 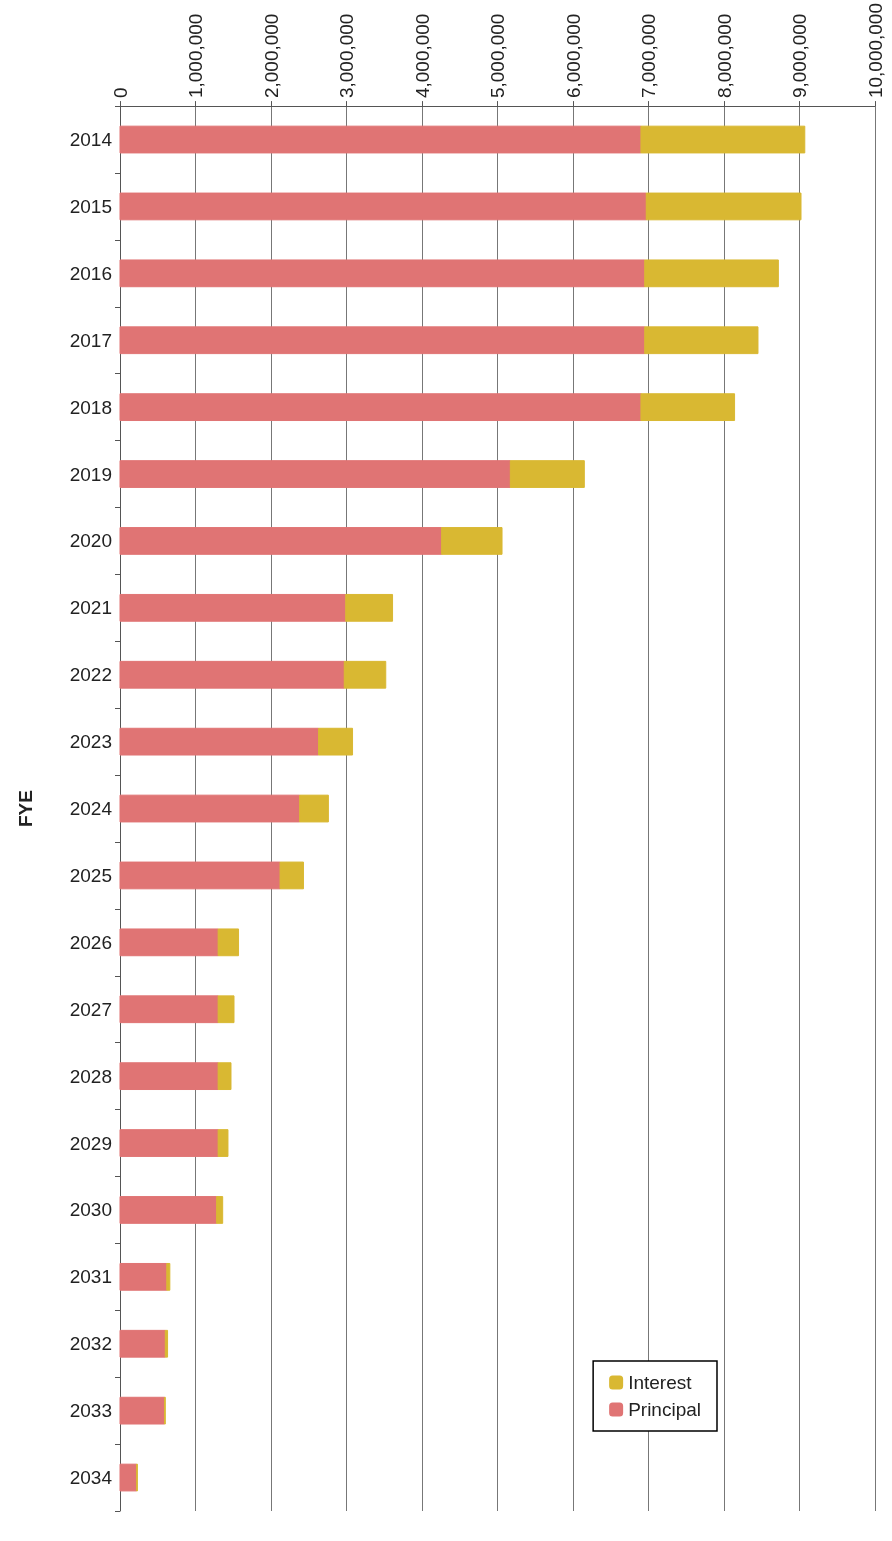 What do you see at coordinates (90, 608) in the screenshot?
I see `y-tick-label: 2021` at bounding box center [90, 608].